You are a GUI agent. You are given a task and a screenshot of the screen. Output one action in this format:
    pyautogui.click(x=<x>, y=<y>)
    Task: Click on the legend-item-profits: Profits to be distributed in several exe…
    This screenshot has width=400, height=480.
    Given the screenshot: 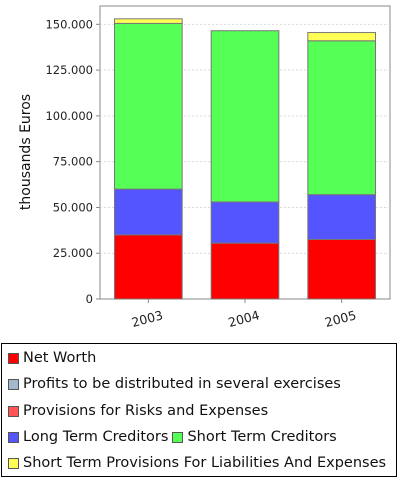 What is the action you would take?
    pyautogui.click(x=174, y=384)
    